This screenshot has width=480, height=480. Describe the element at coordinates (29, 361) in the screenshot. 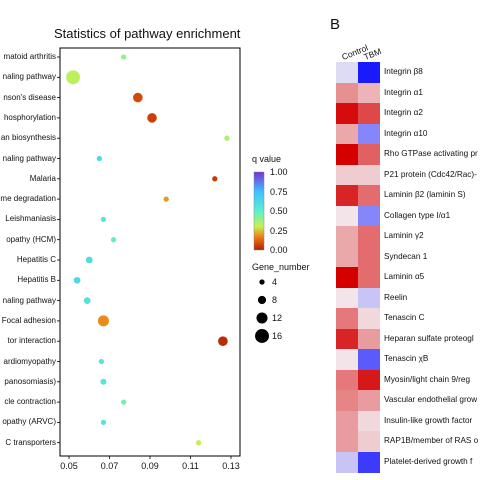

I see `pathway-label: ardiomyopathy` at that location.